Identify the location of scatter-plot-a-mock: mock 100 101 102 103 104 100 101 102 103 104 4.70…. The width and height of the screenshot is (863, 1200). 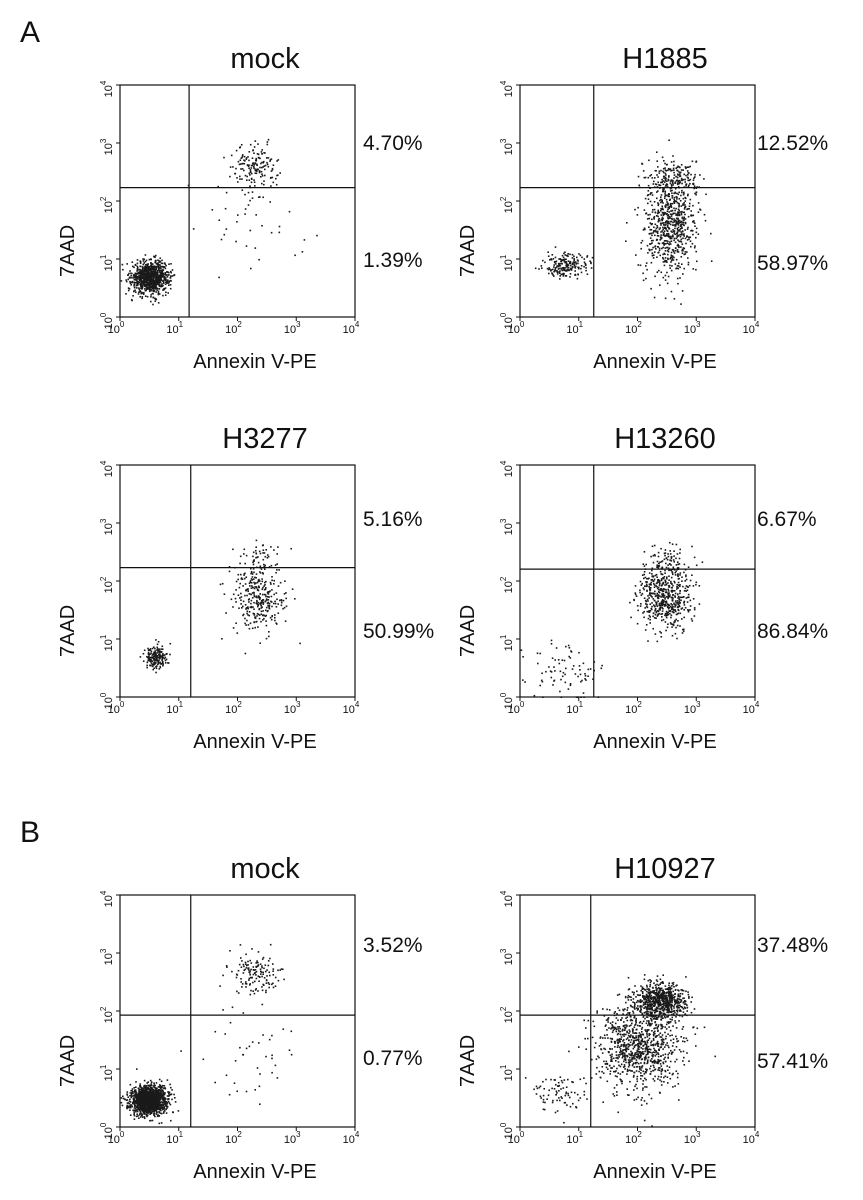
(245, 215).